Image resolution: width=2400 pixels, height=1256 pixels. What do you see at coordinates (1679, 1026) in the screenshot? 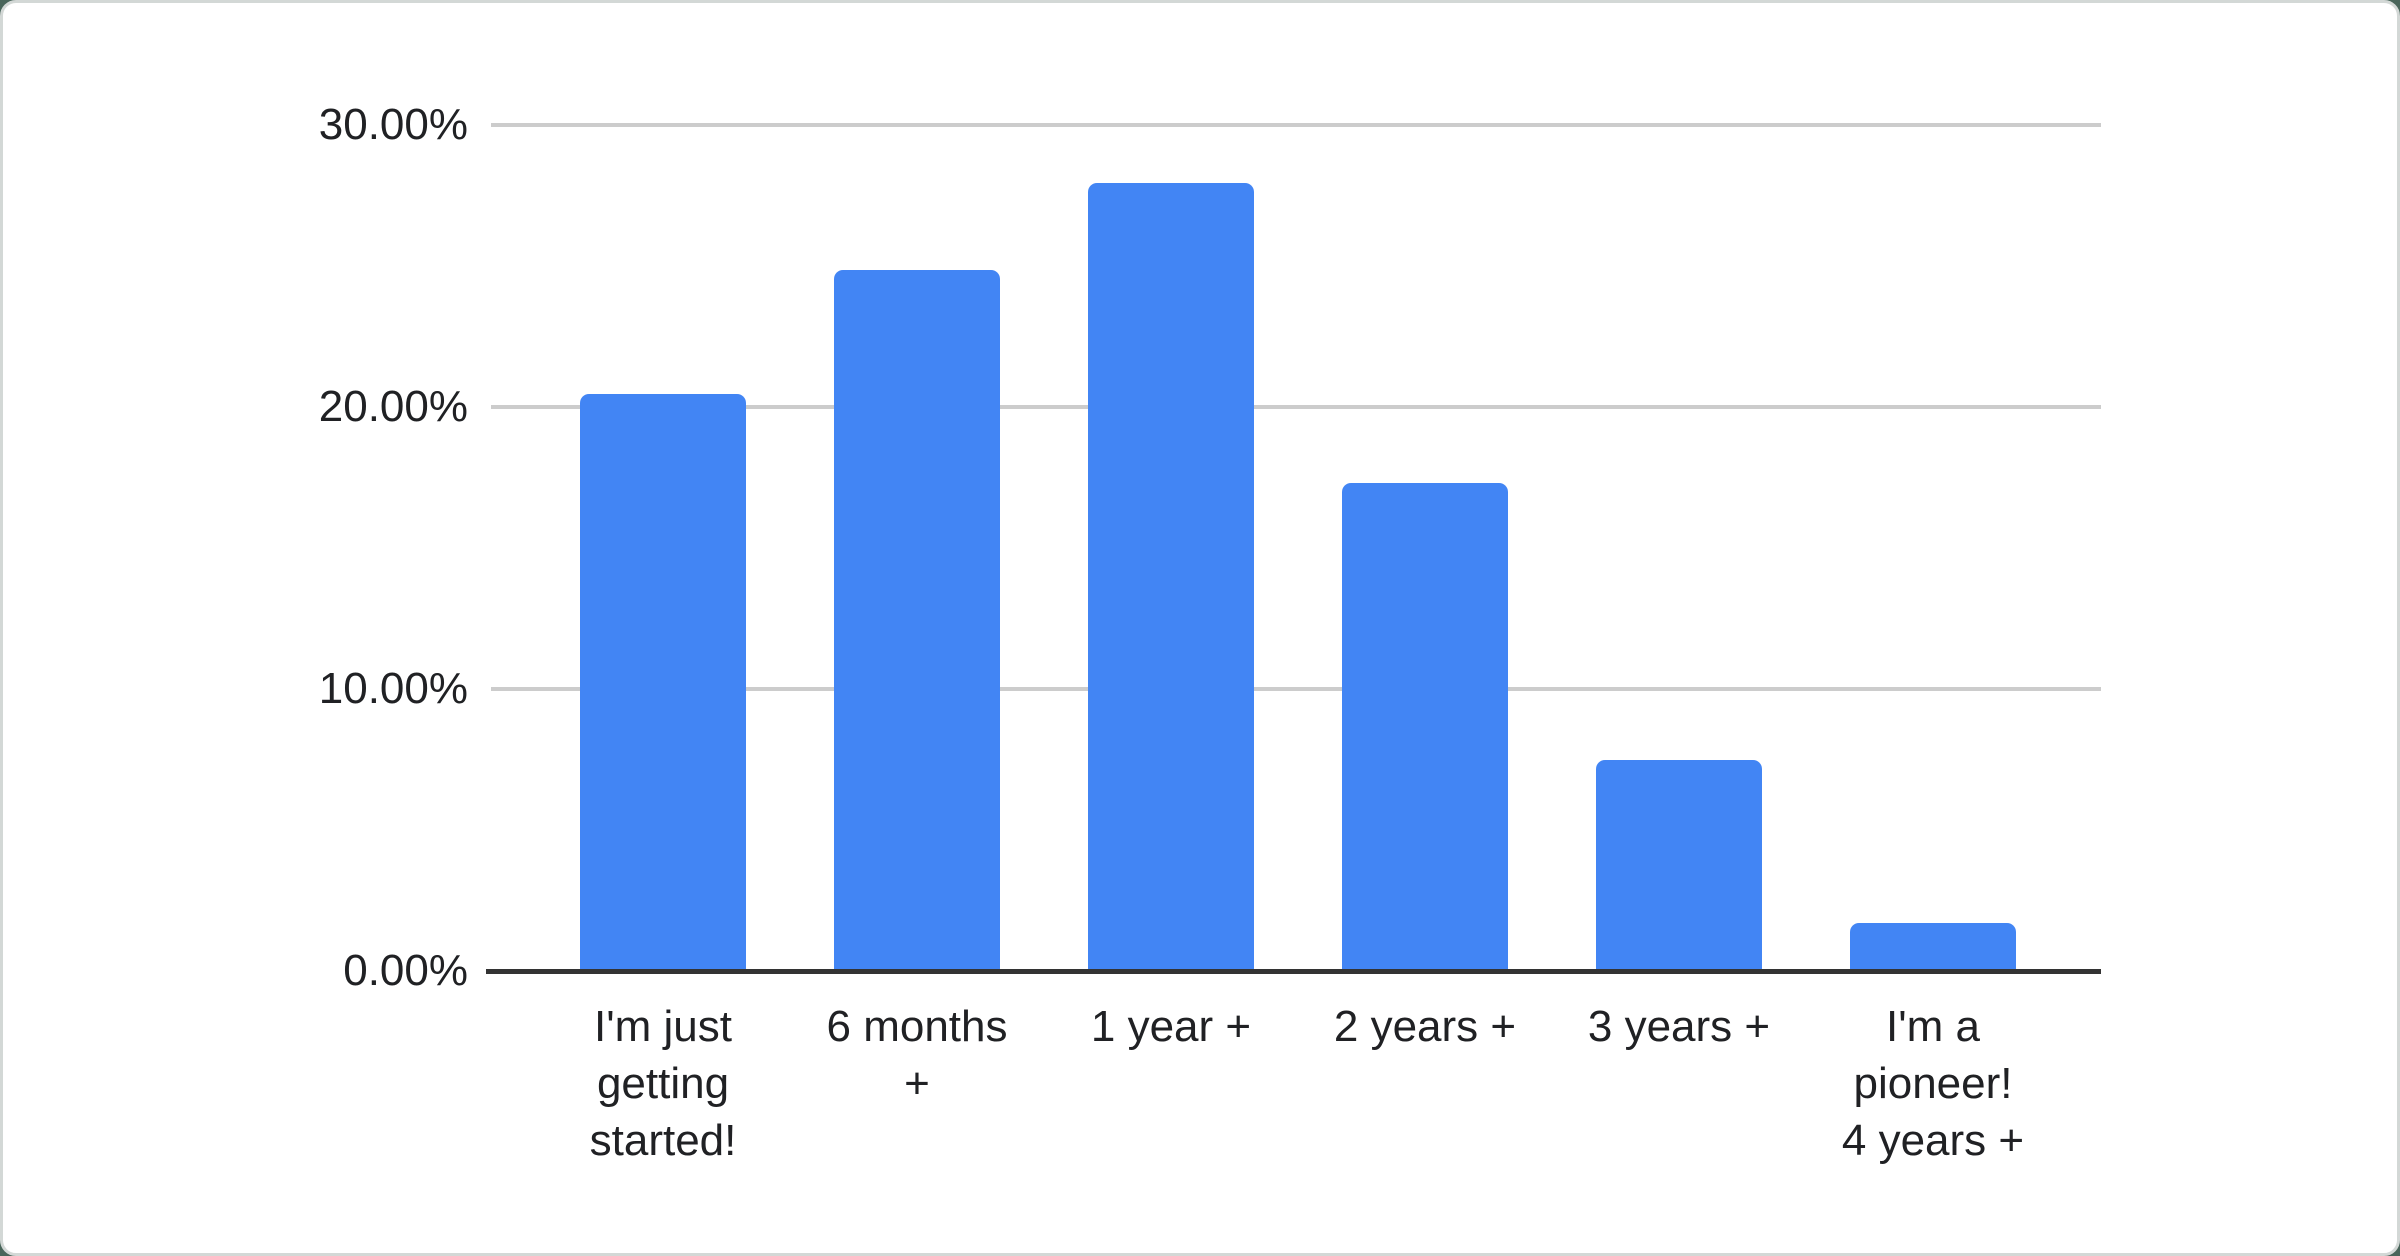
I see `x-axis-category-label-4: 3 years +` at bounding box center [1679, 1026].